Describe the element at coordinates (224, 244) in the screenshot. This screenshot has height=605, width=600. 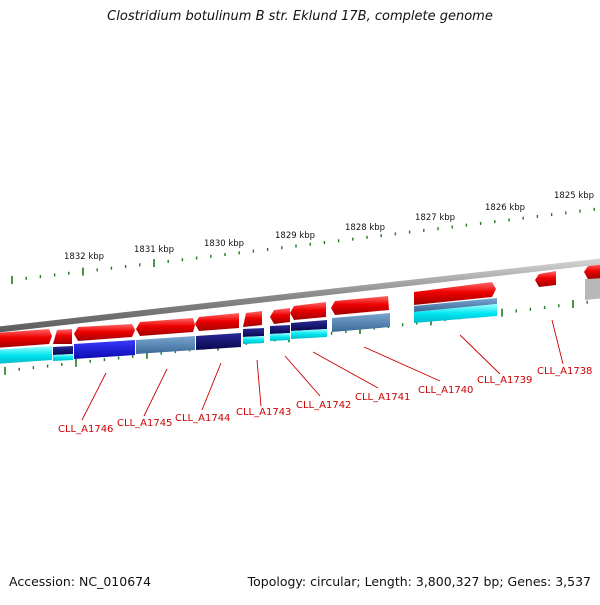
I see `scale-label: 1830 kbp` at that location.